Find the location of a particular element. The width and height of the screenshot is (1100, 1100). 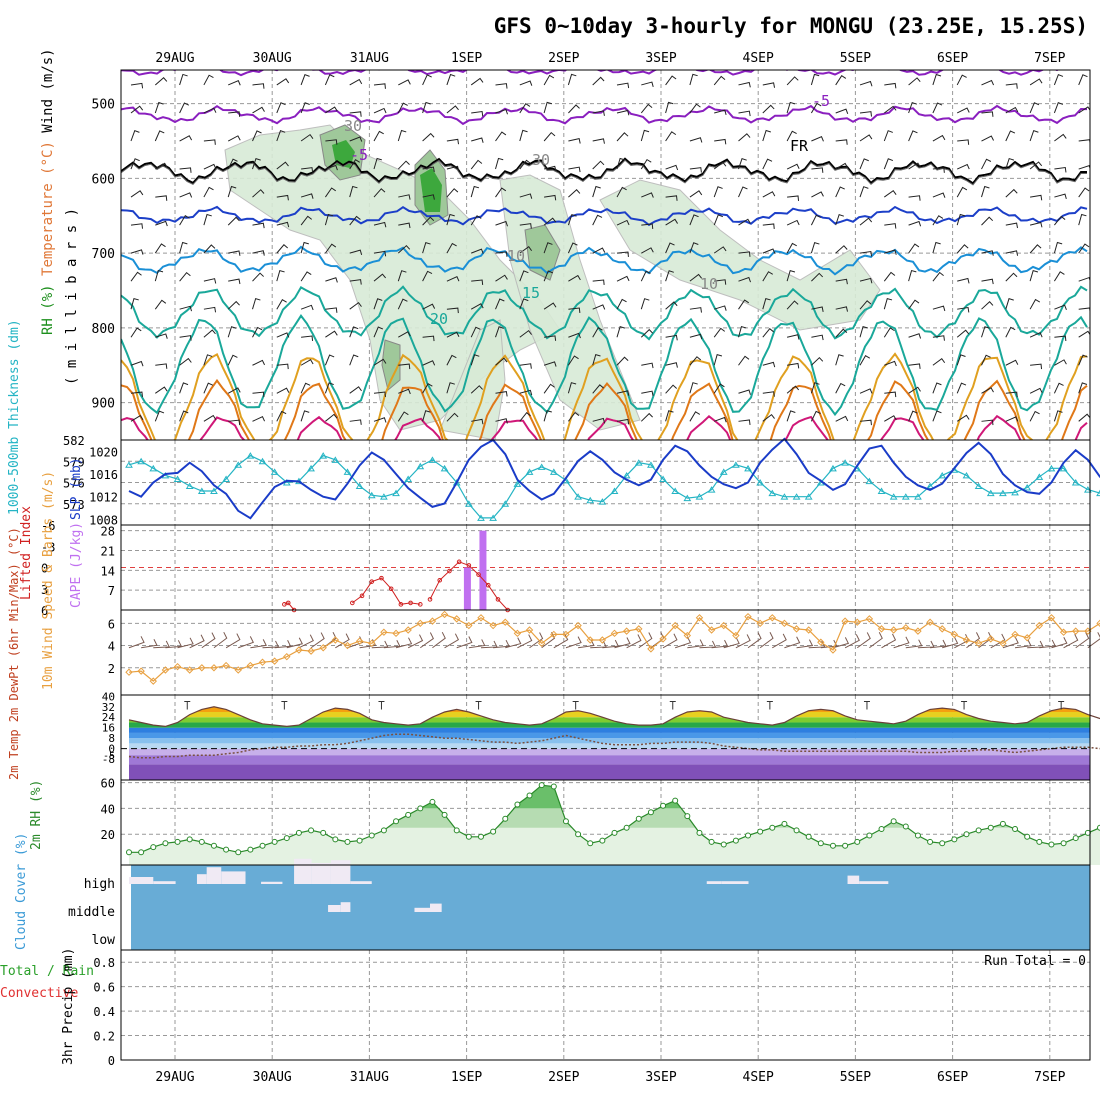

rh-shading-saturated is located at coordinates (431, 190).